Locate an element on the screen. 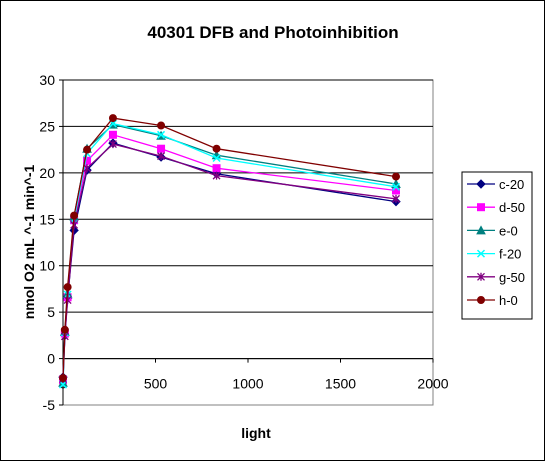 This screenshot has width=545, height=462. chart-title: 40301 DFB and Photoinhibition is located at coordinates (272, 32).